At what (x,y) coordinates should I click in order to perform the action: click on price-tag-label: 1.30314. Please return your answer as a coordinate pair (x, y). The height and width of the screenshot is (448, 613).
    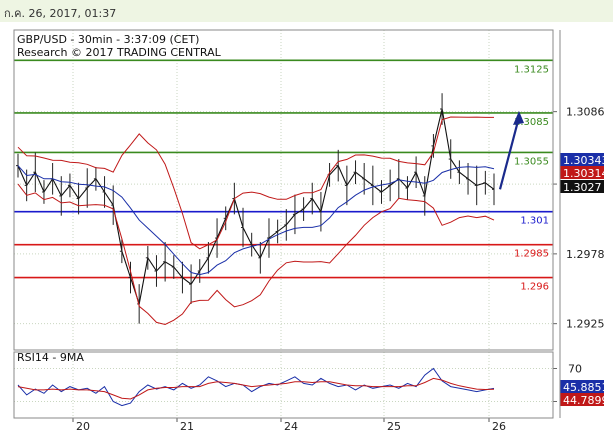
    Looking at the image, I should click on (586, 173).